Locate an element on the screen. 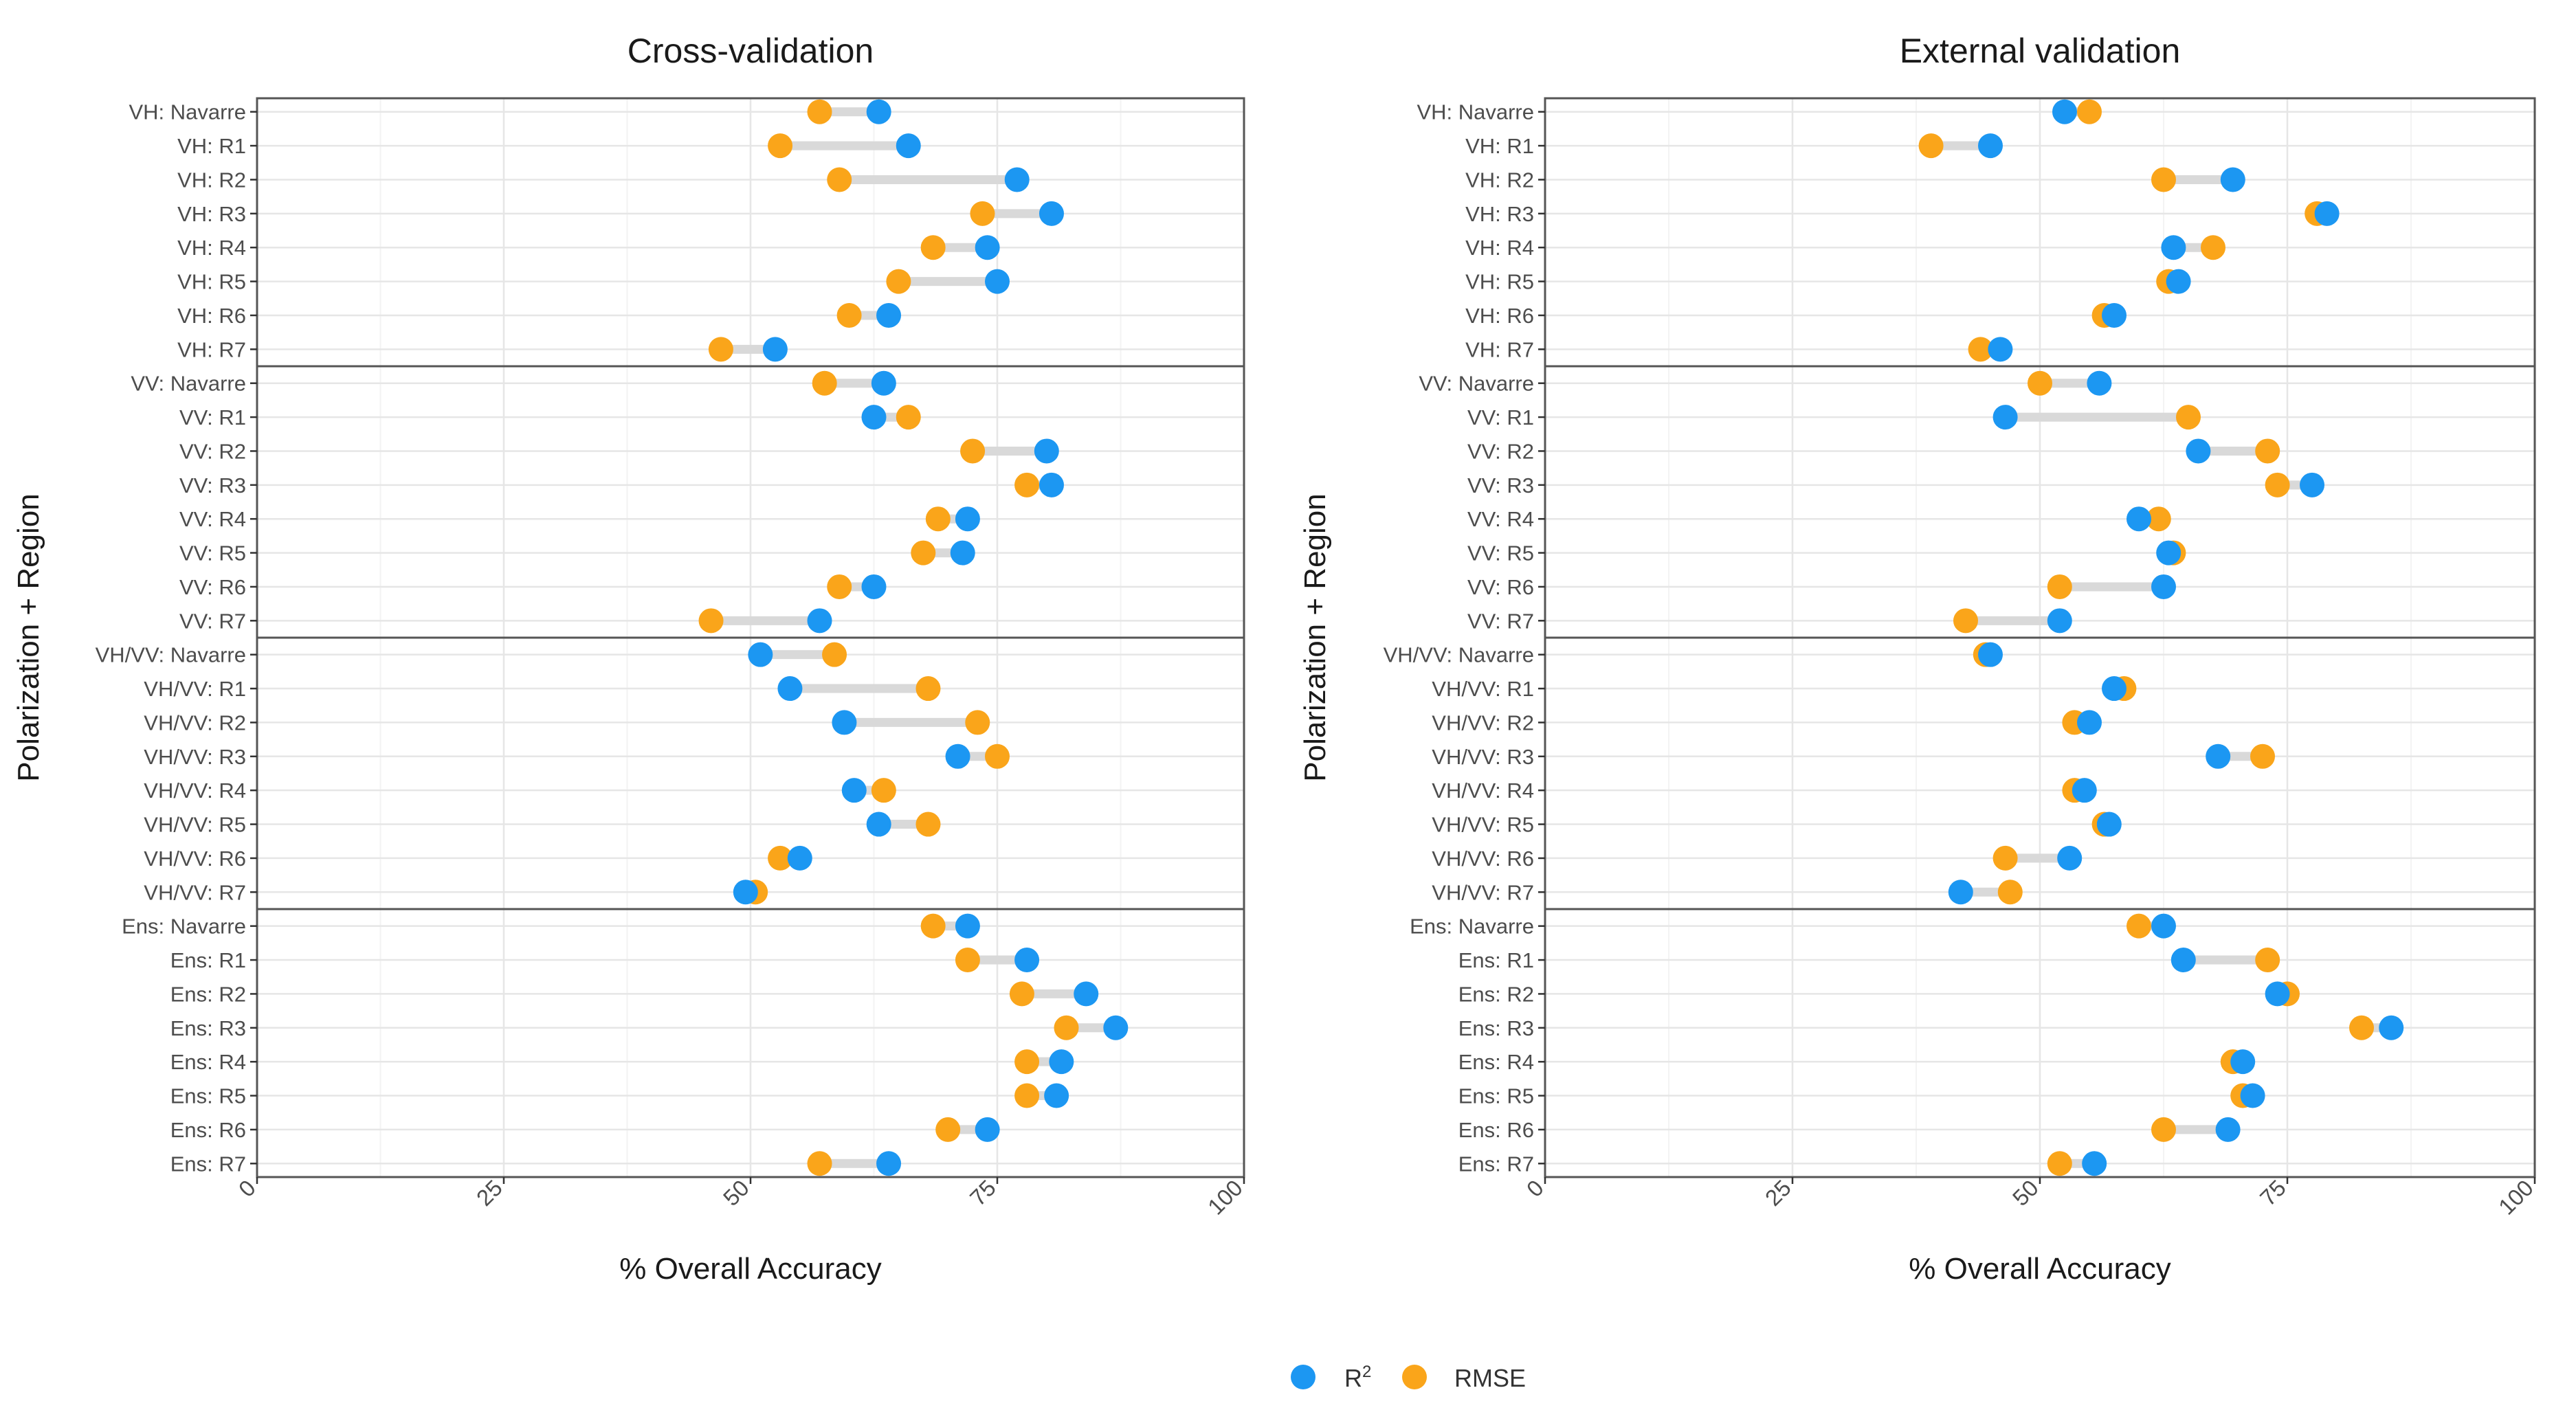  y-tick-label: VH: R6 is located at coordinates (1499, 316).